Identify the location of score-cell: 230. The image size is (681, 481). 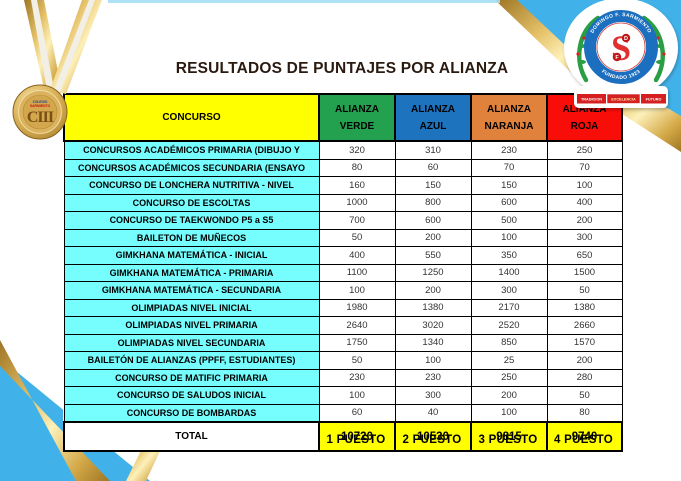
(357, 377).